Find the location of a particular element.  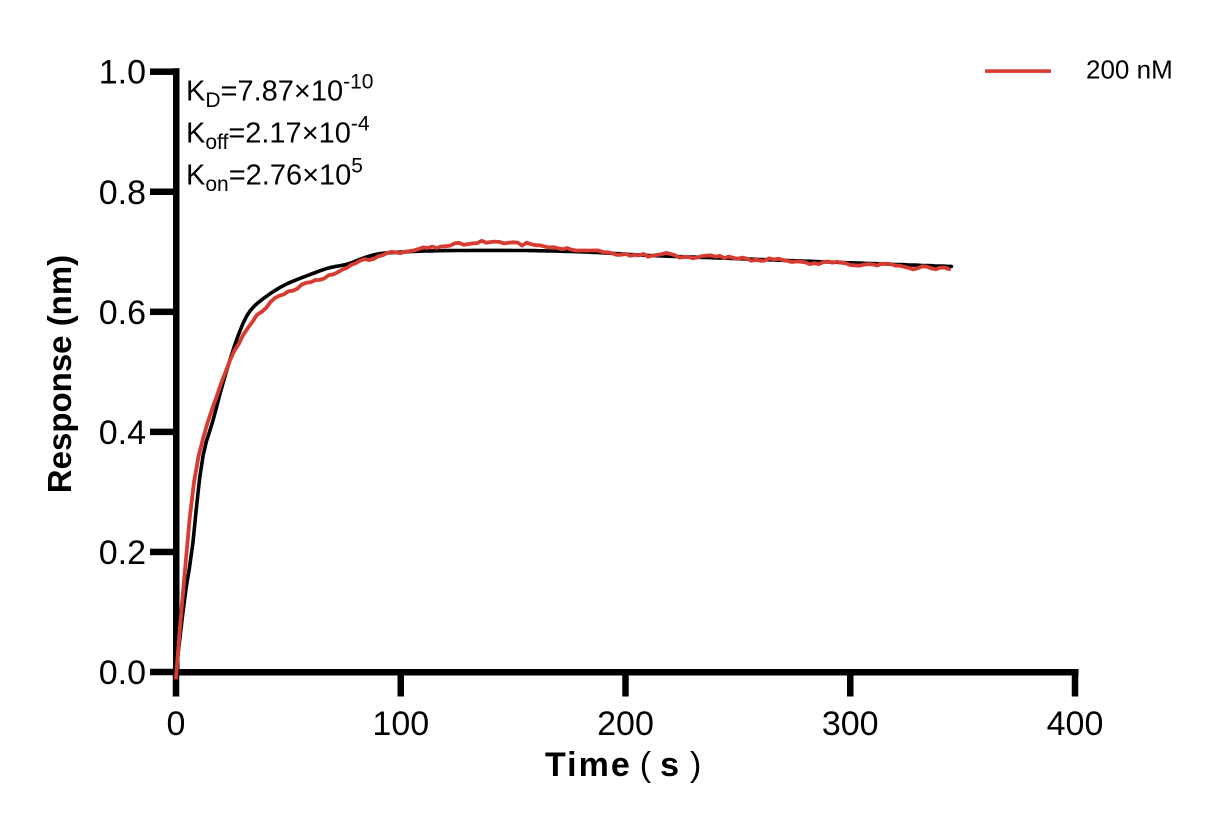

svg-text: 0.6 is located at coordinates (122, 313).